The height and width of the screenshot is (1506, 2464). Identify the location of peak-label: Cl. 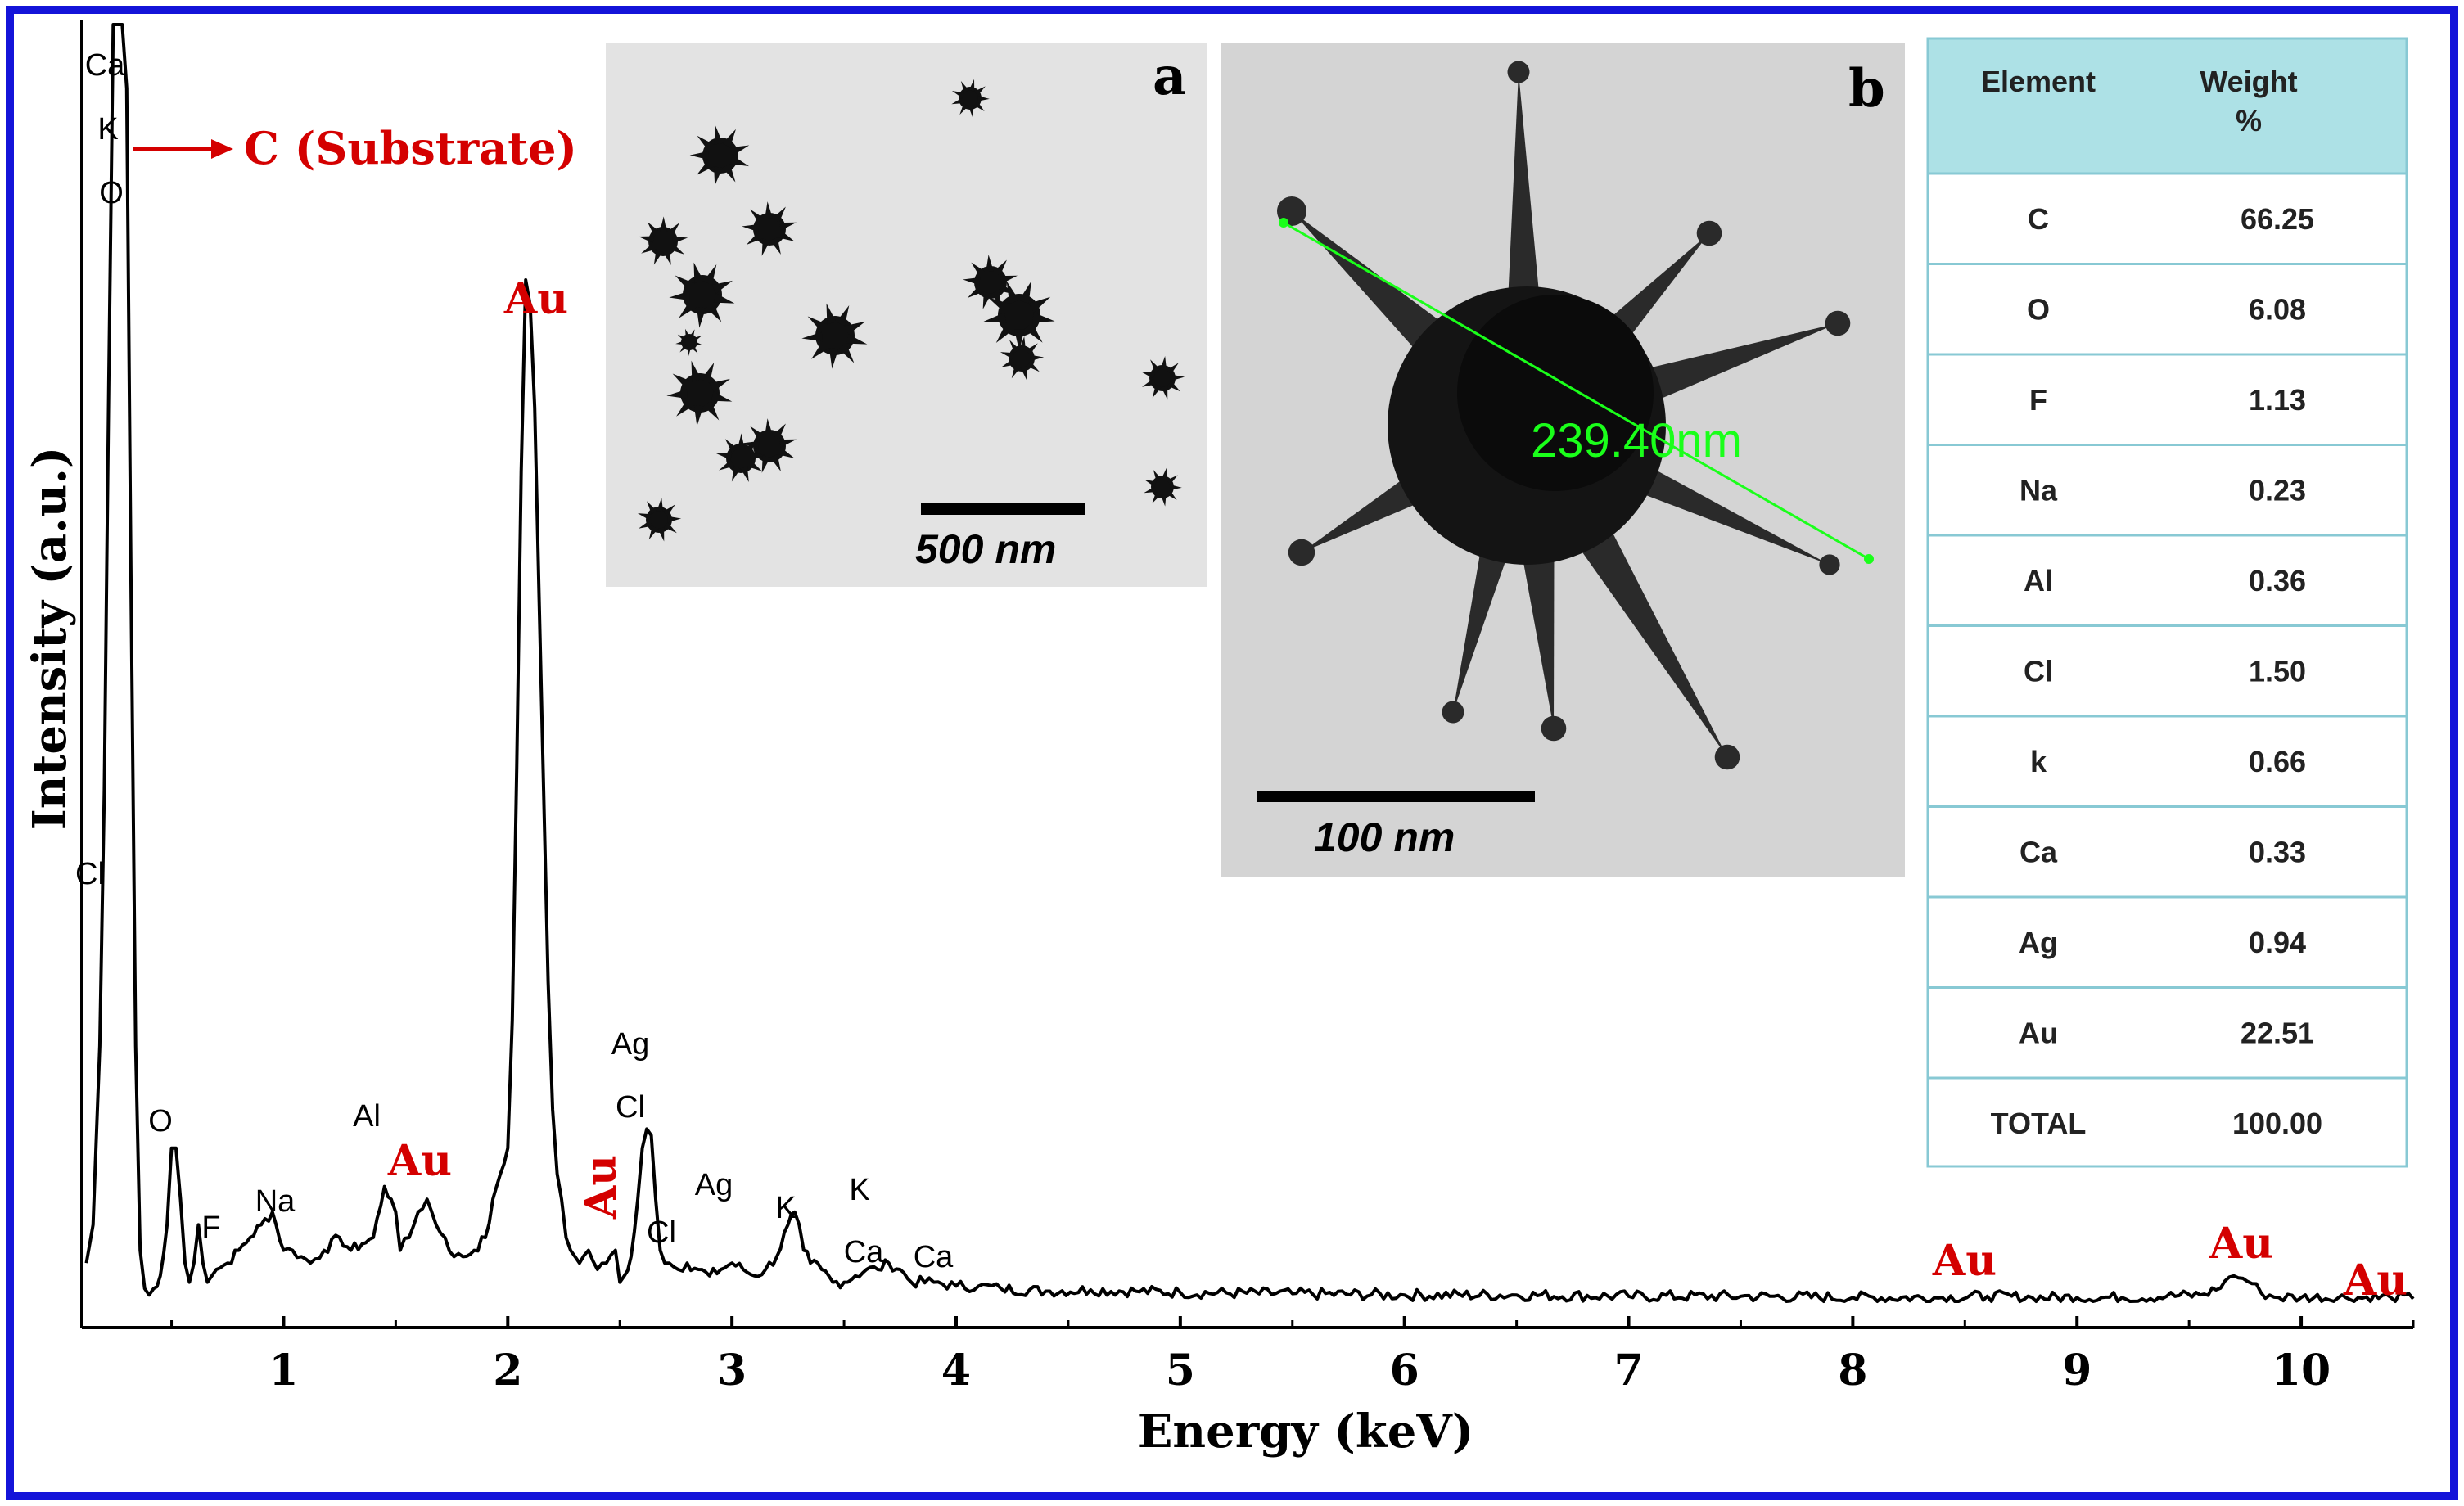
(90, 874).